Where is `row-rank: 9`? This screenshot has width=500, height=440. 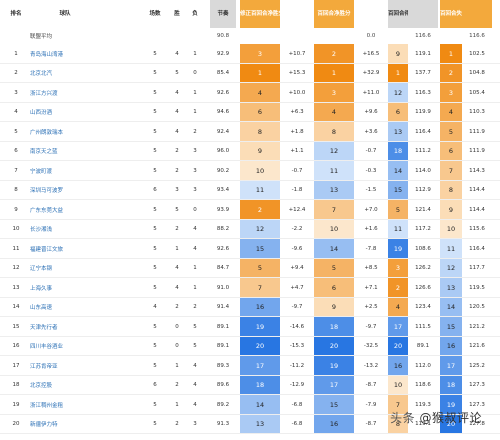 row-rank: 9 is located at coordinates (16, 209).